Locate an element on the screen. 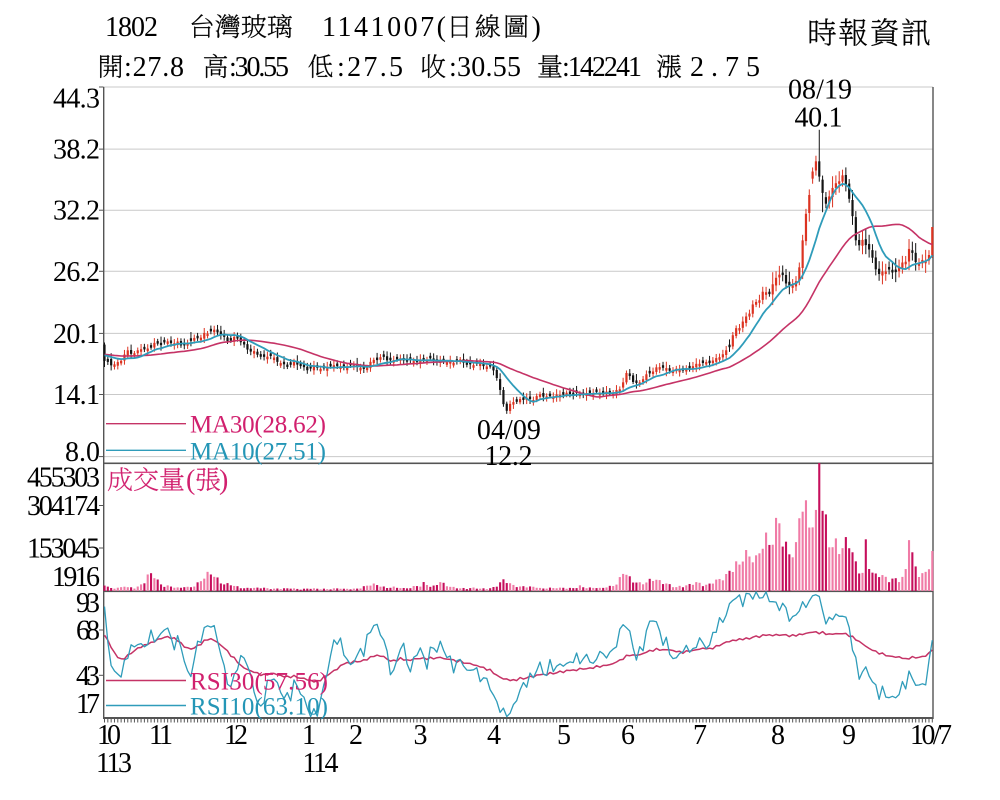 This screenshot has width=1000, height=800. svg-text: 43 is located at coordinates (88, 676).